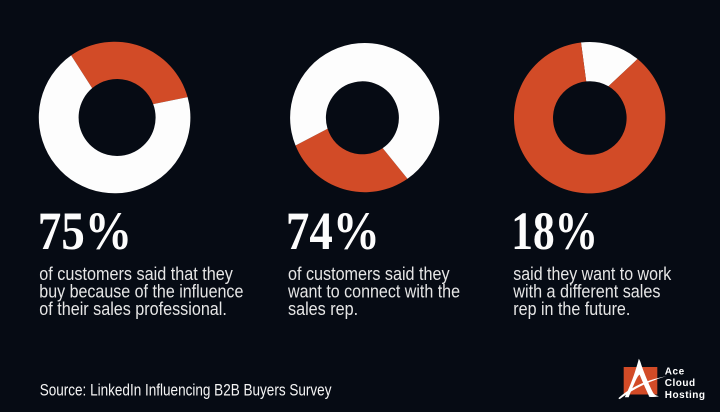 The width and height of the screenshot is (720, 412). Describe the element at coordinates (554, 230) in the screenshot. I see `svg-text: 18%` at that location.